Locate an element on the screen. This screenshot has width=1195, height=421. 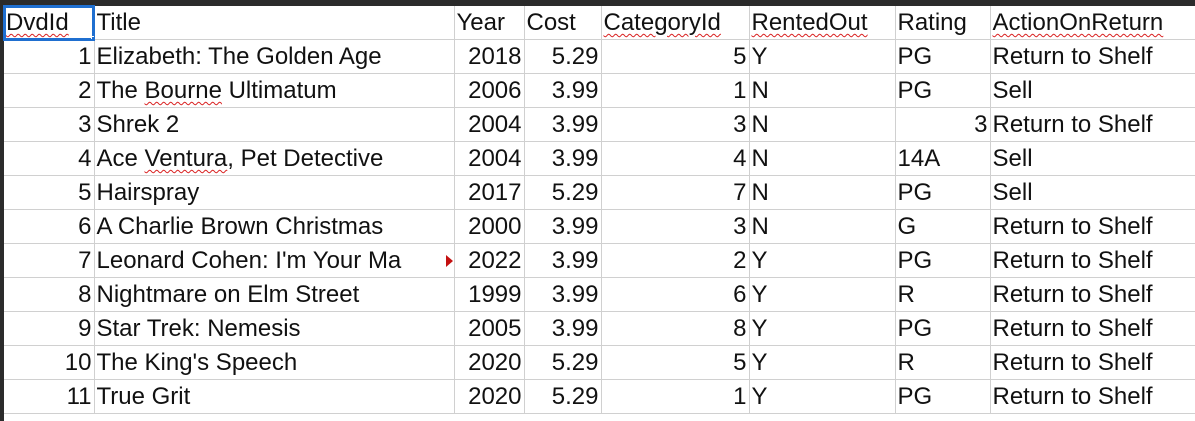
categoryid-cell: 8 is located at coordinates (675, 328).